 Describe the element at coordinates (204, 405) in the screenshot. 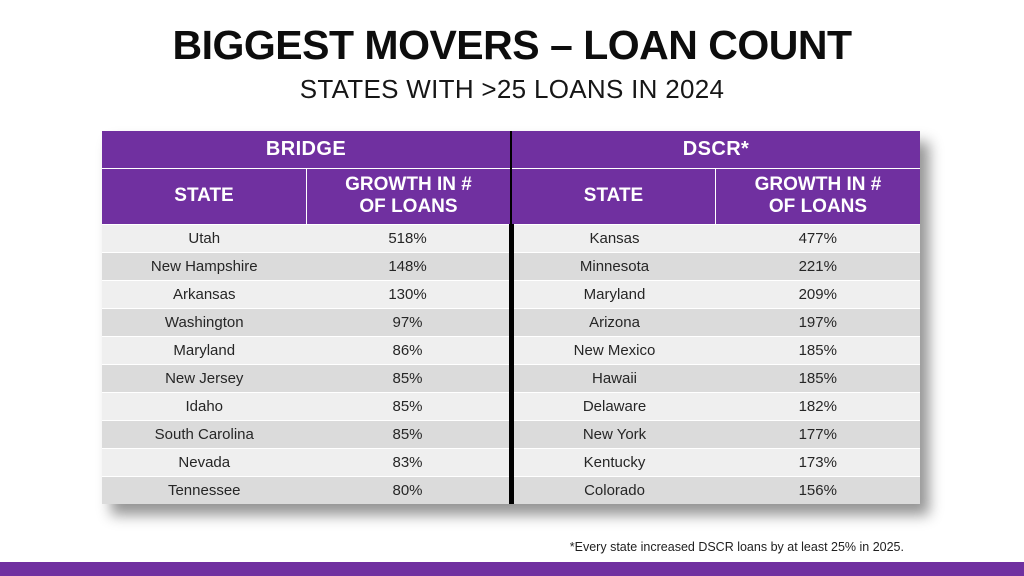

I see `bridge-state-cell: Idaho` at that location.